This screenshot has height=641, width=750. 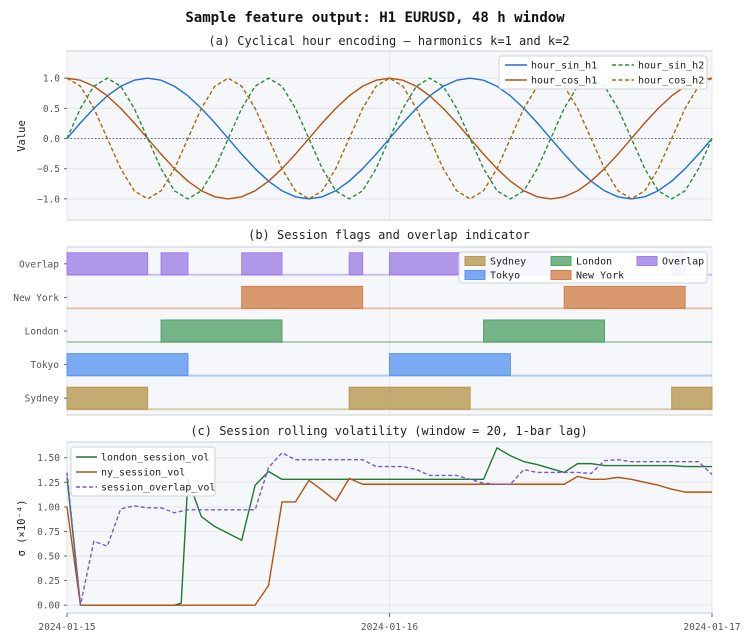 I want to click on legend-swatch-overlap, so click(x=647, y=261).